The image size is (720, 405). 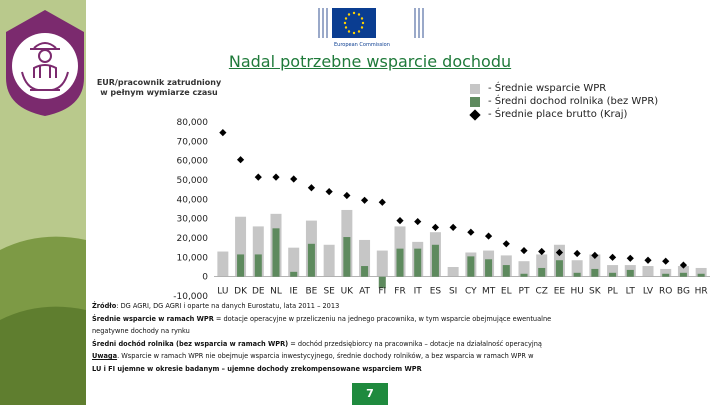 I want to click on marker-place-fr, so click(x=400, y=221).